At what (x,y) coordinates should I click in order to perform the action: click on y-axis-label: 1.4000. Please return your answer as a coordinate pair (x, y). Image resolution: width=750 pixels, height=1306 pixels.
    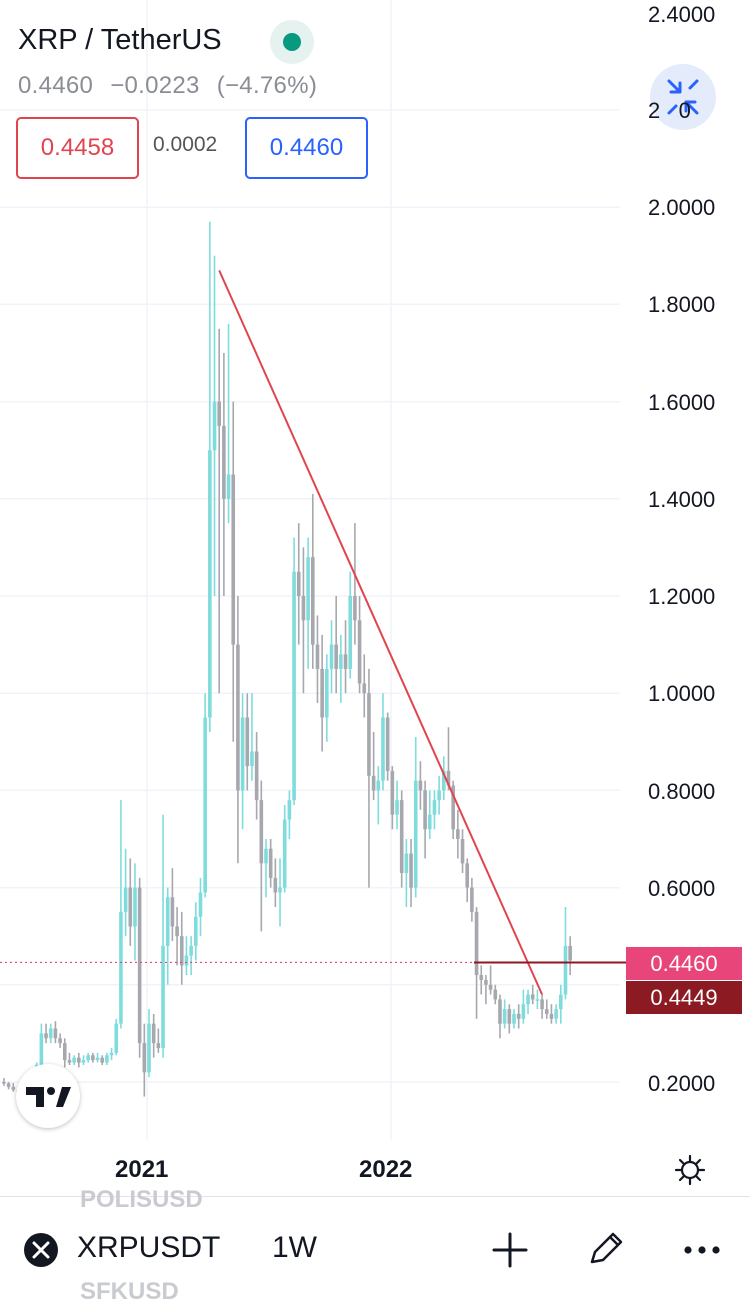
    Looking at the image, I should click on (682, 499).